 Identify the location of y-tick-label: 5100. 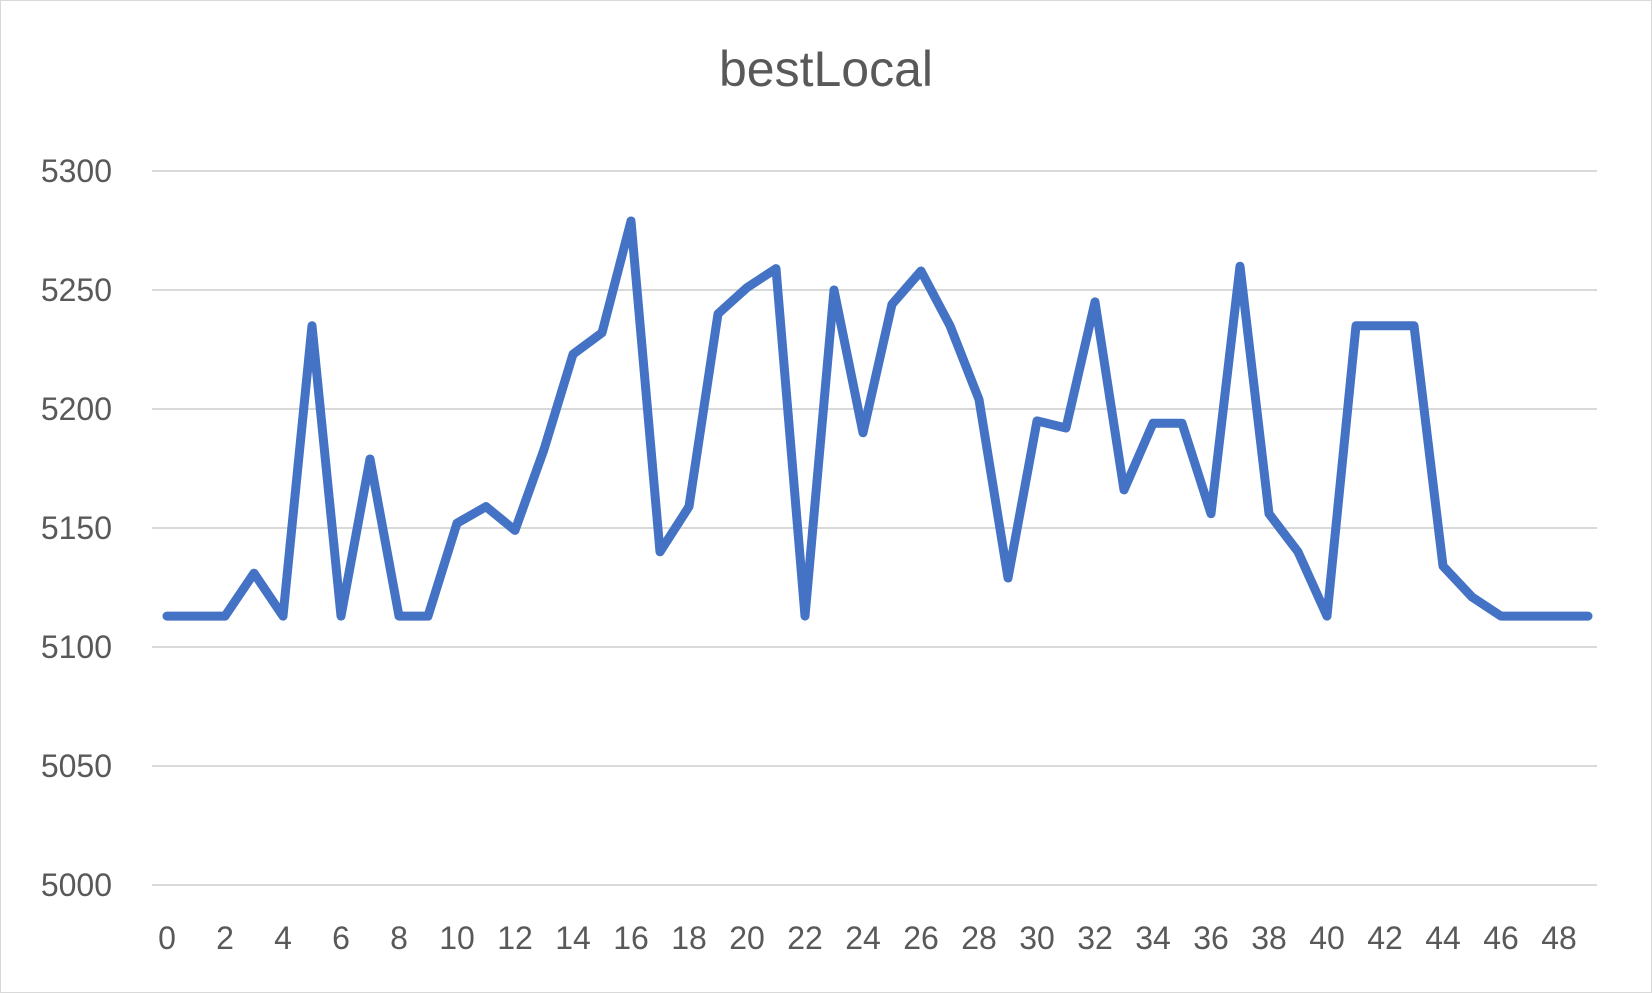
(76, 647).